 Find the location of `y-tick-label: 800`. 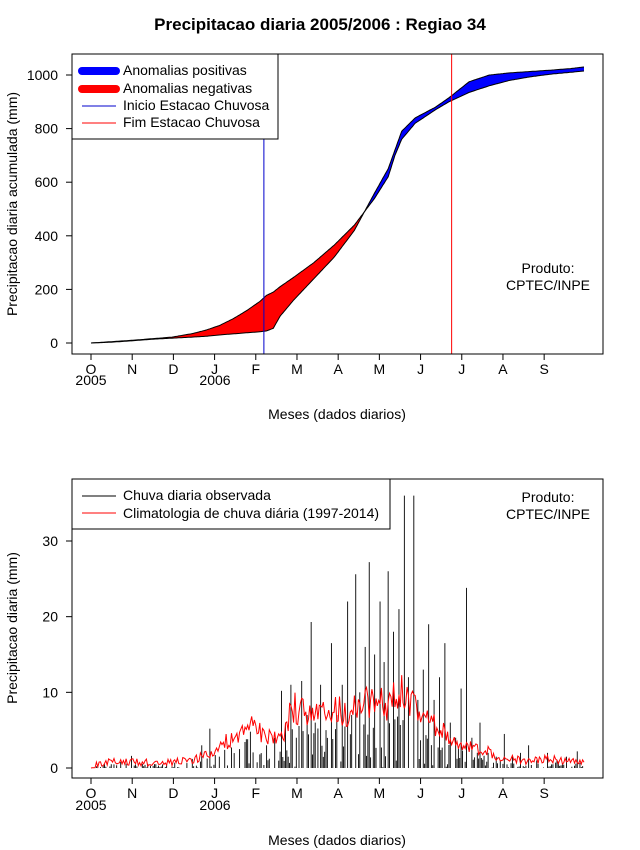

y-tick-label: 800 is located at coordinates (47, 129).